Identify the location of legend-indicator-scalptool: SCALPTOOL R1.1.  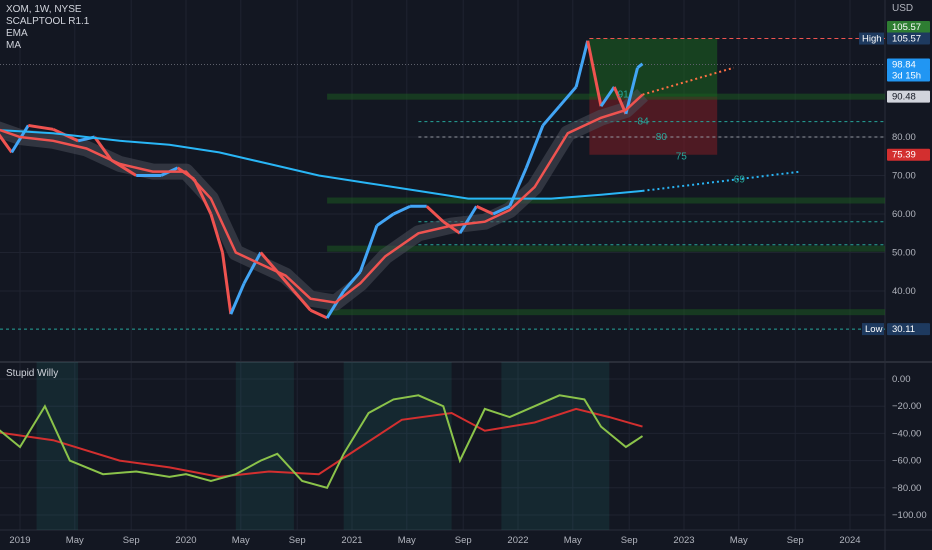
(48, 21).